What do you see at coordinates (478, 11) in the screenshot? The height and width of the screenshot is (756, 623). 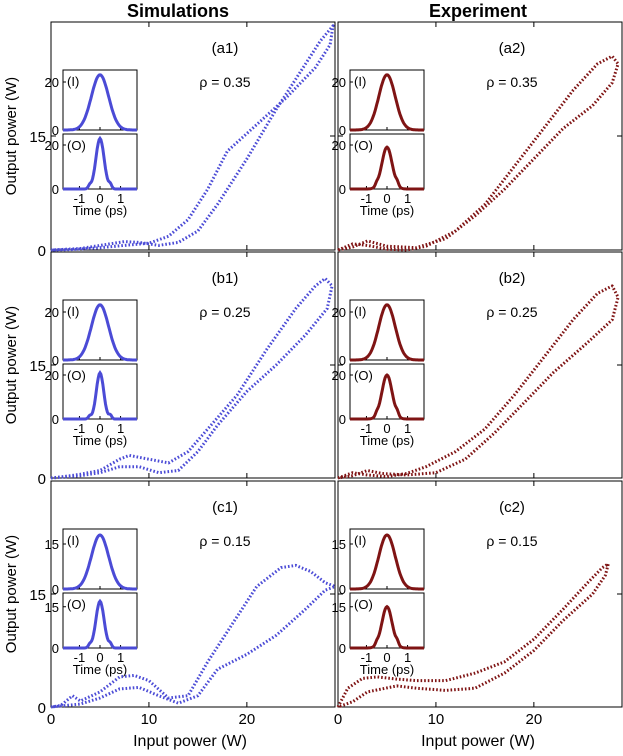 I see `header-experiment: Experiment` at bounding box center [478, 11].